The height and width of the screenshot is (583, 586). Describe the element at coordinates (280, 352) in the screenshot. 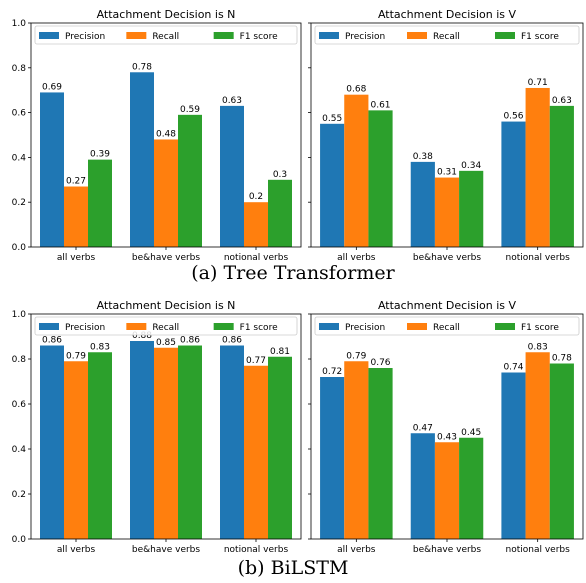

I see `data-label: 0.81` at that location.